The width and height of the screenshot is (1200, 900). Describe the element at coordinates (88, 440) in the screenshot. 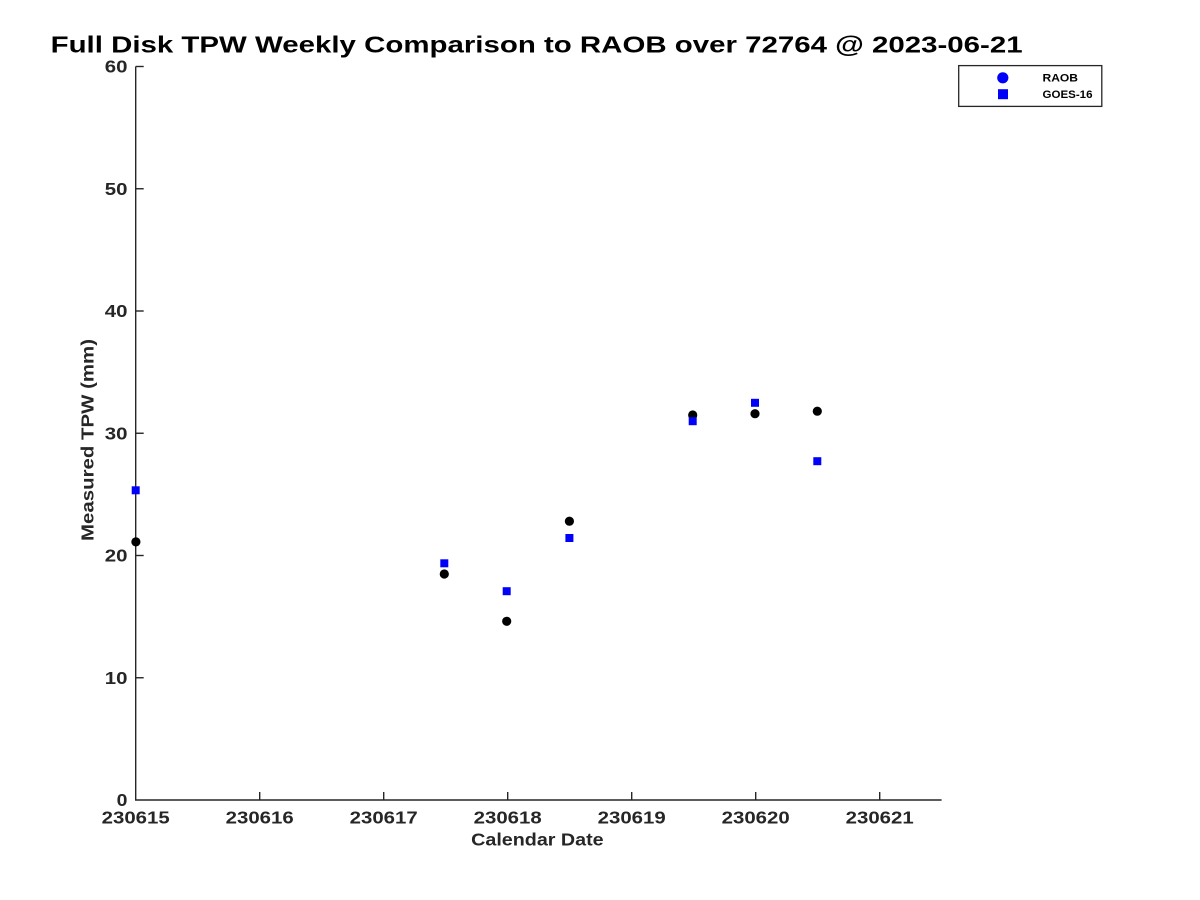

I see `svg-text: Measured TPW (mm)` at that location.